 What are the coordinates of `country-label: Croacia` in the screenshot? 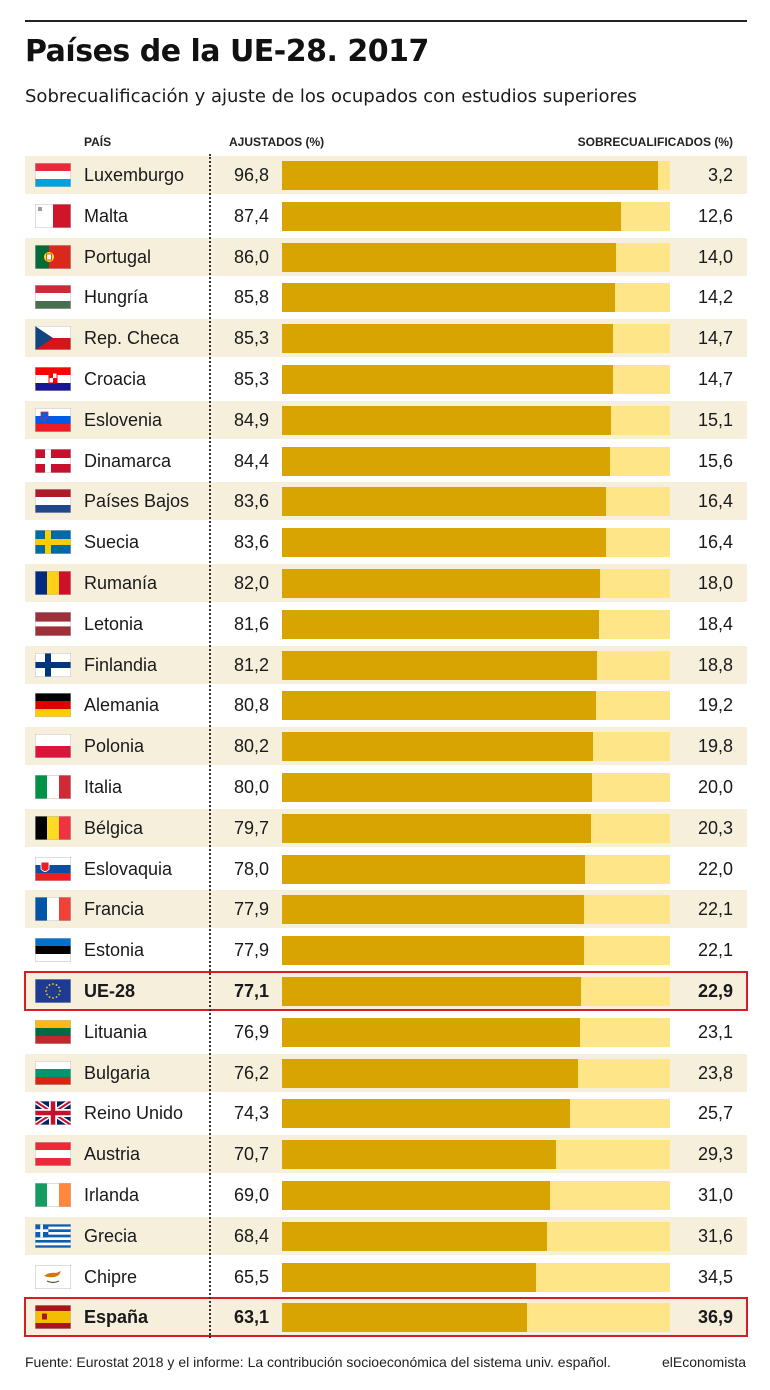 It's located at (115, 379).